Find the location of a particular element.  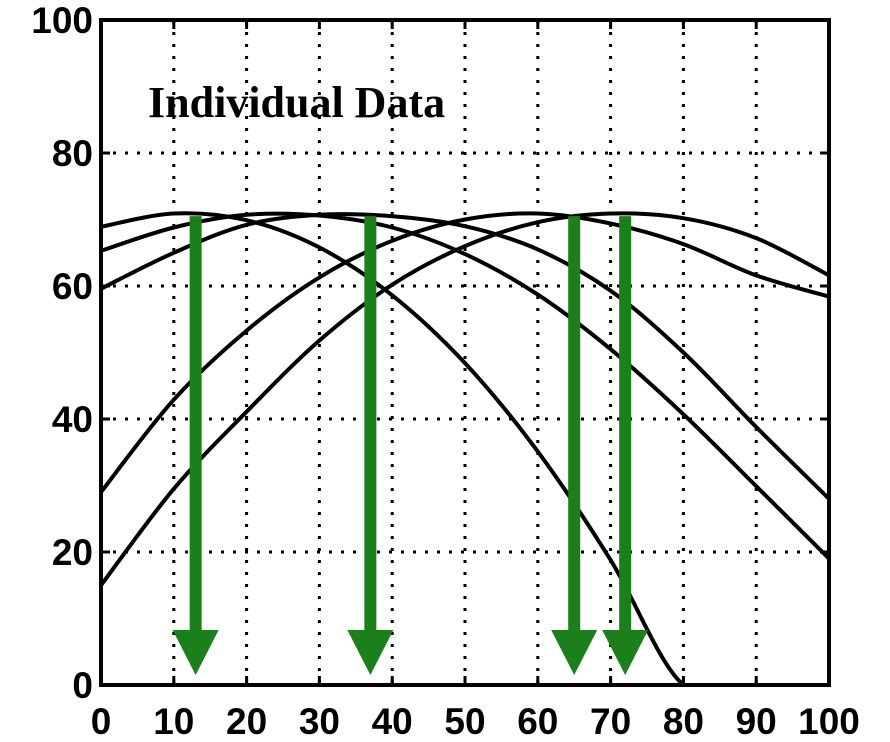

x-tick-label: 90 is located at coordinates (756, 721).